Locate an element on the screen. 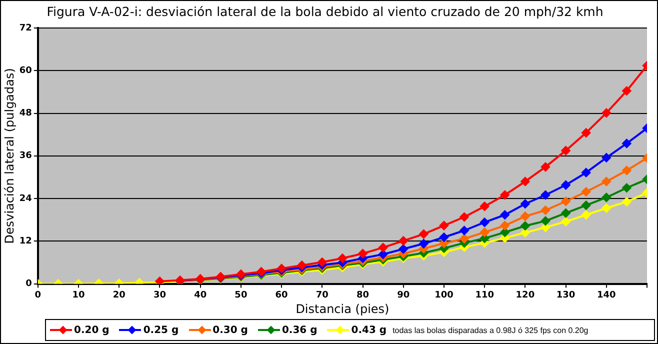 The height and width of the screenshot is (344, 658). x-tick-label: 10 is located at coordinates (78, 295).